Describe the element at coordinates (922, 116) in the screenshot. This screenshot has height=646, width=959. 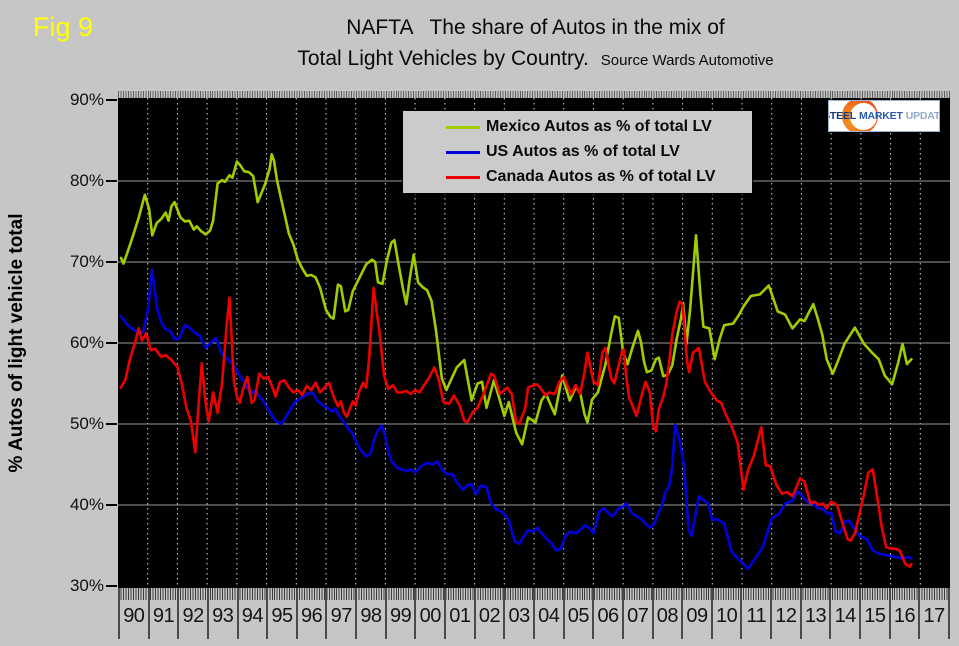
I see `logo-word-update: UPDATE` at that location.